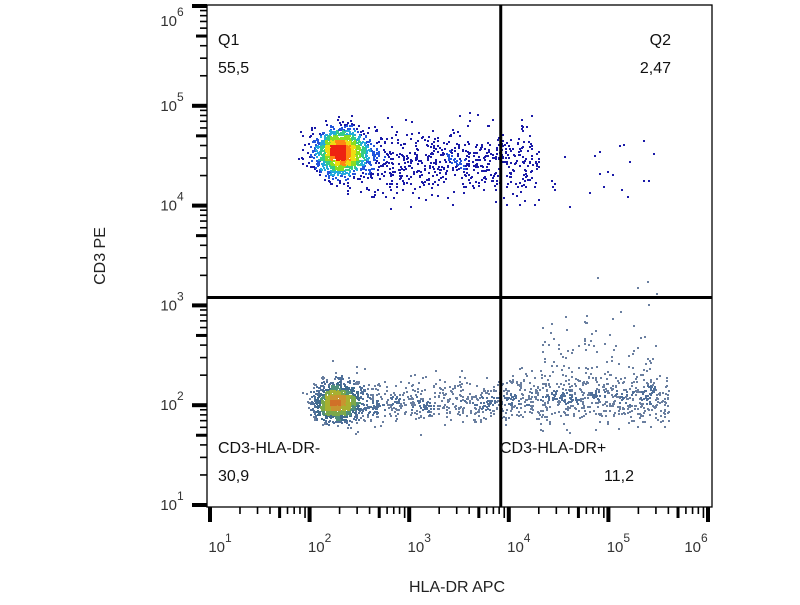  I want to click on x-tick-label: 10², so click(320, 543).